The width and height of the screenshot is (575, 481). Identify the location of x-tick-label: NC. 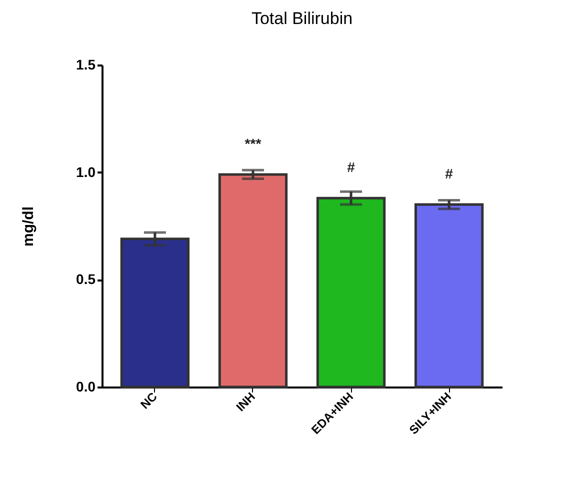
(149, 400).